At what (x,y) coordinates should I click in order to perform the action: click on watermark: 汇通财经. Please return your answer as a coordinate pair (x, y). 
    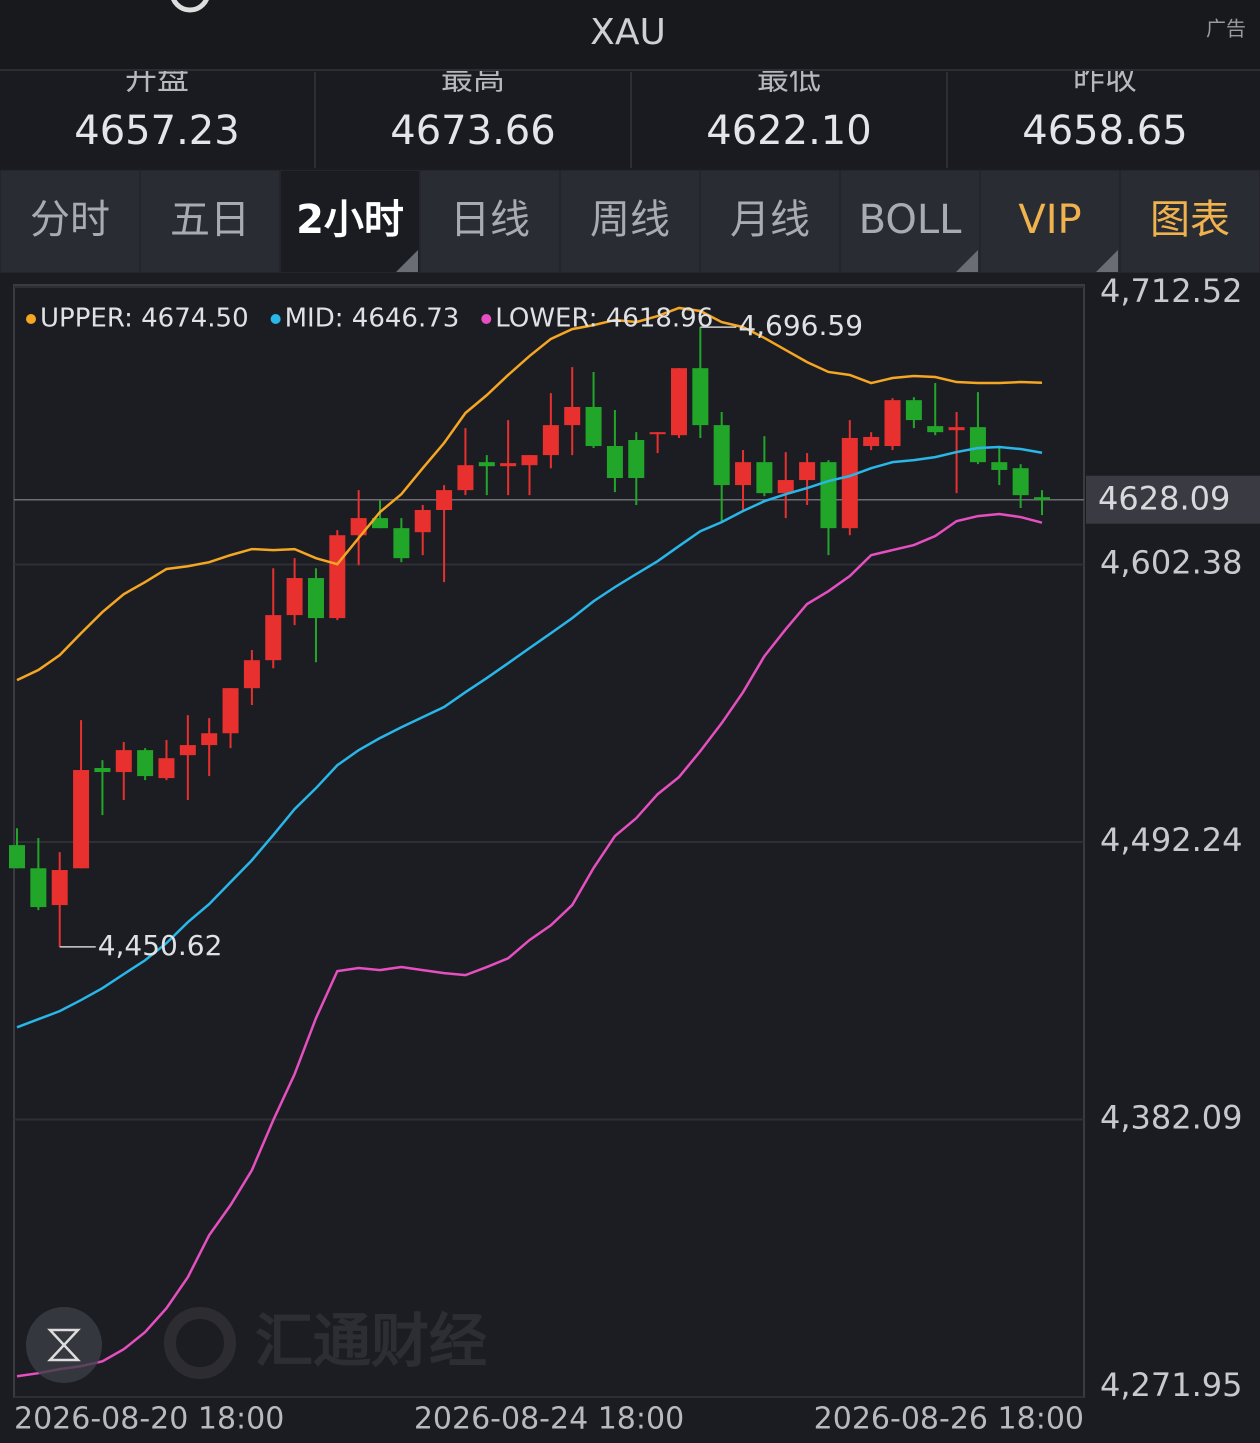
    Looking at the image, I should click on (371, 1341).